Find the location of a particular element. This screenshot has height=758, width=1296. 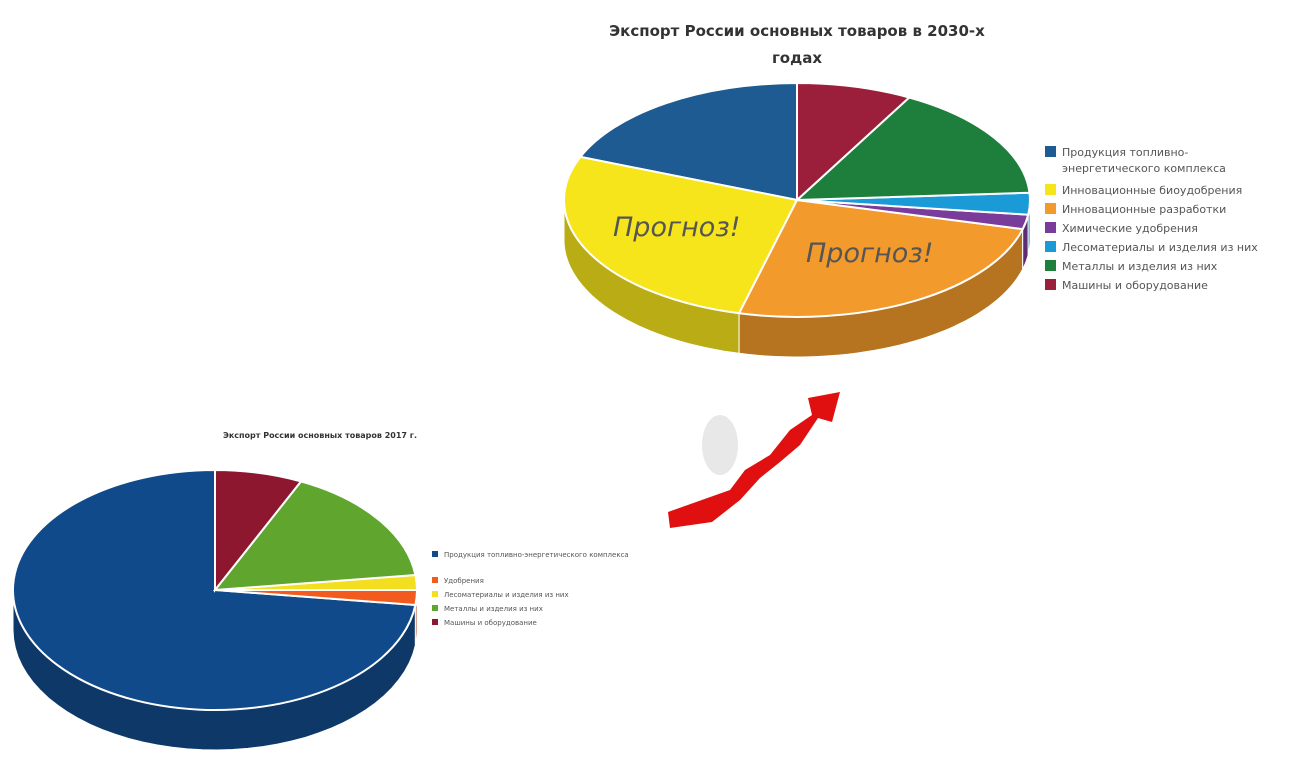

arrow-shape is located at coordinates (754, 460).